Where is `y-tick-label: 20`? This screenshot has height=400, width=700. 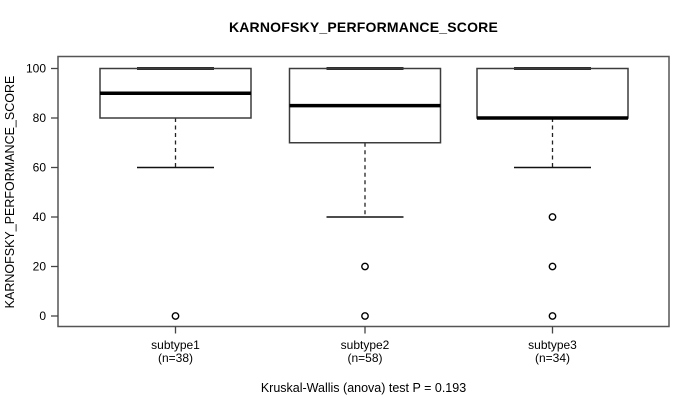
y-tick-label: 20 is located at coordinates (40, 267).